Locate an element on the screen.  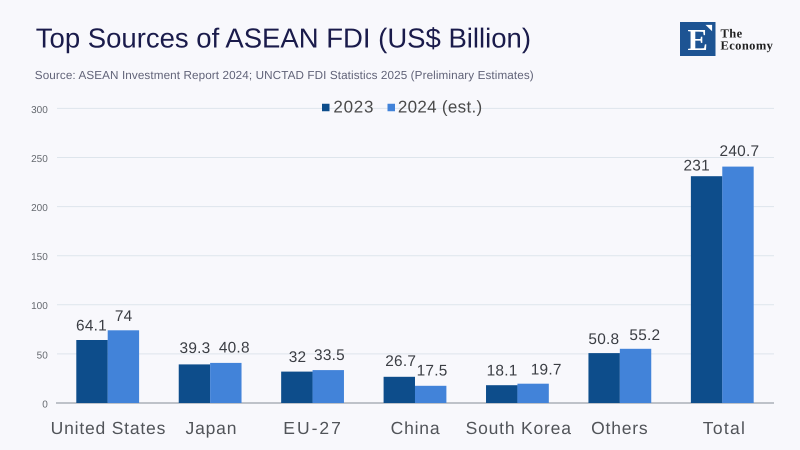
svg-text: 2023 is located at coordinates (353, 107).